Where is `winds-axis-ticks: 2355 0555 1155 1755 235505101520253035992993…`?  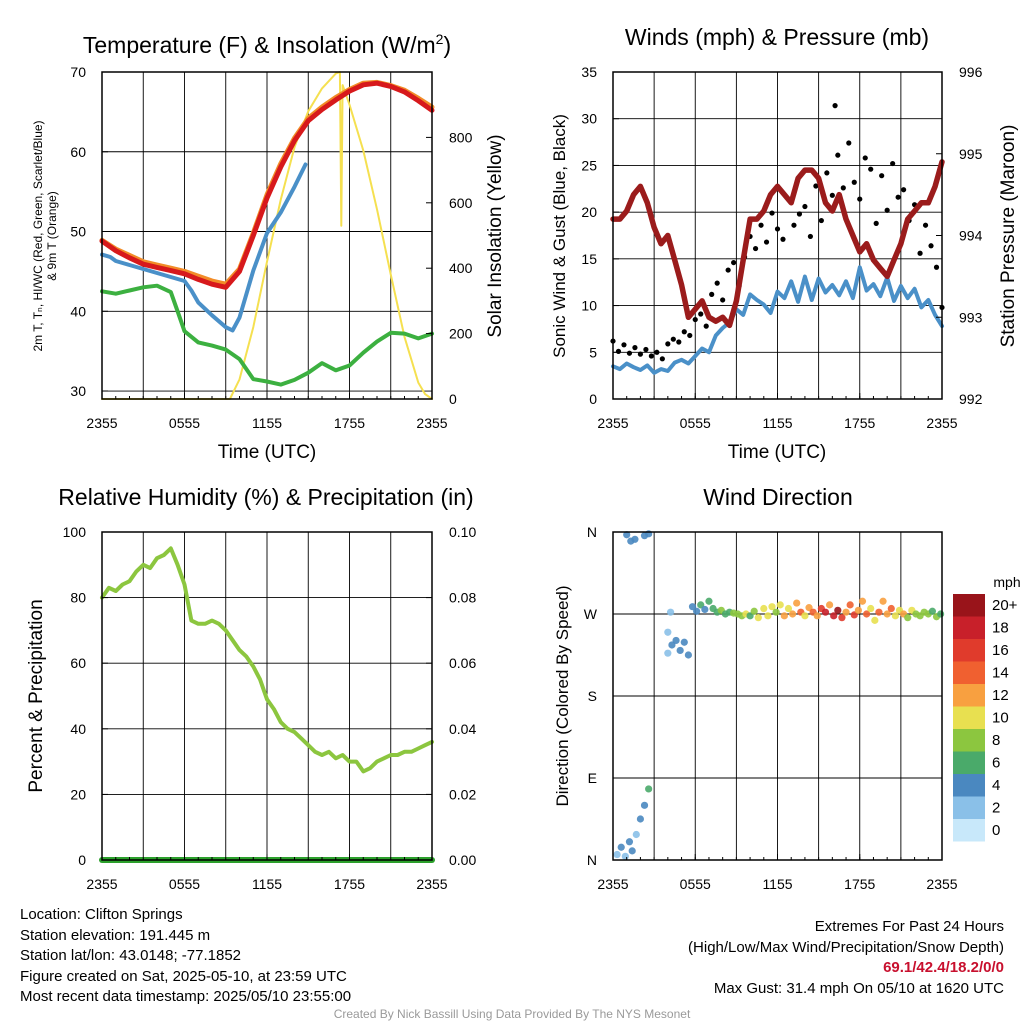 winds-axis-ticks: 2355 0555 1155 1755 235505101520253035992993… is located at coordinates (781, 247).